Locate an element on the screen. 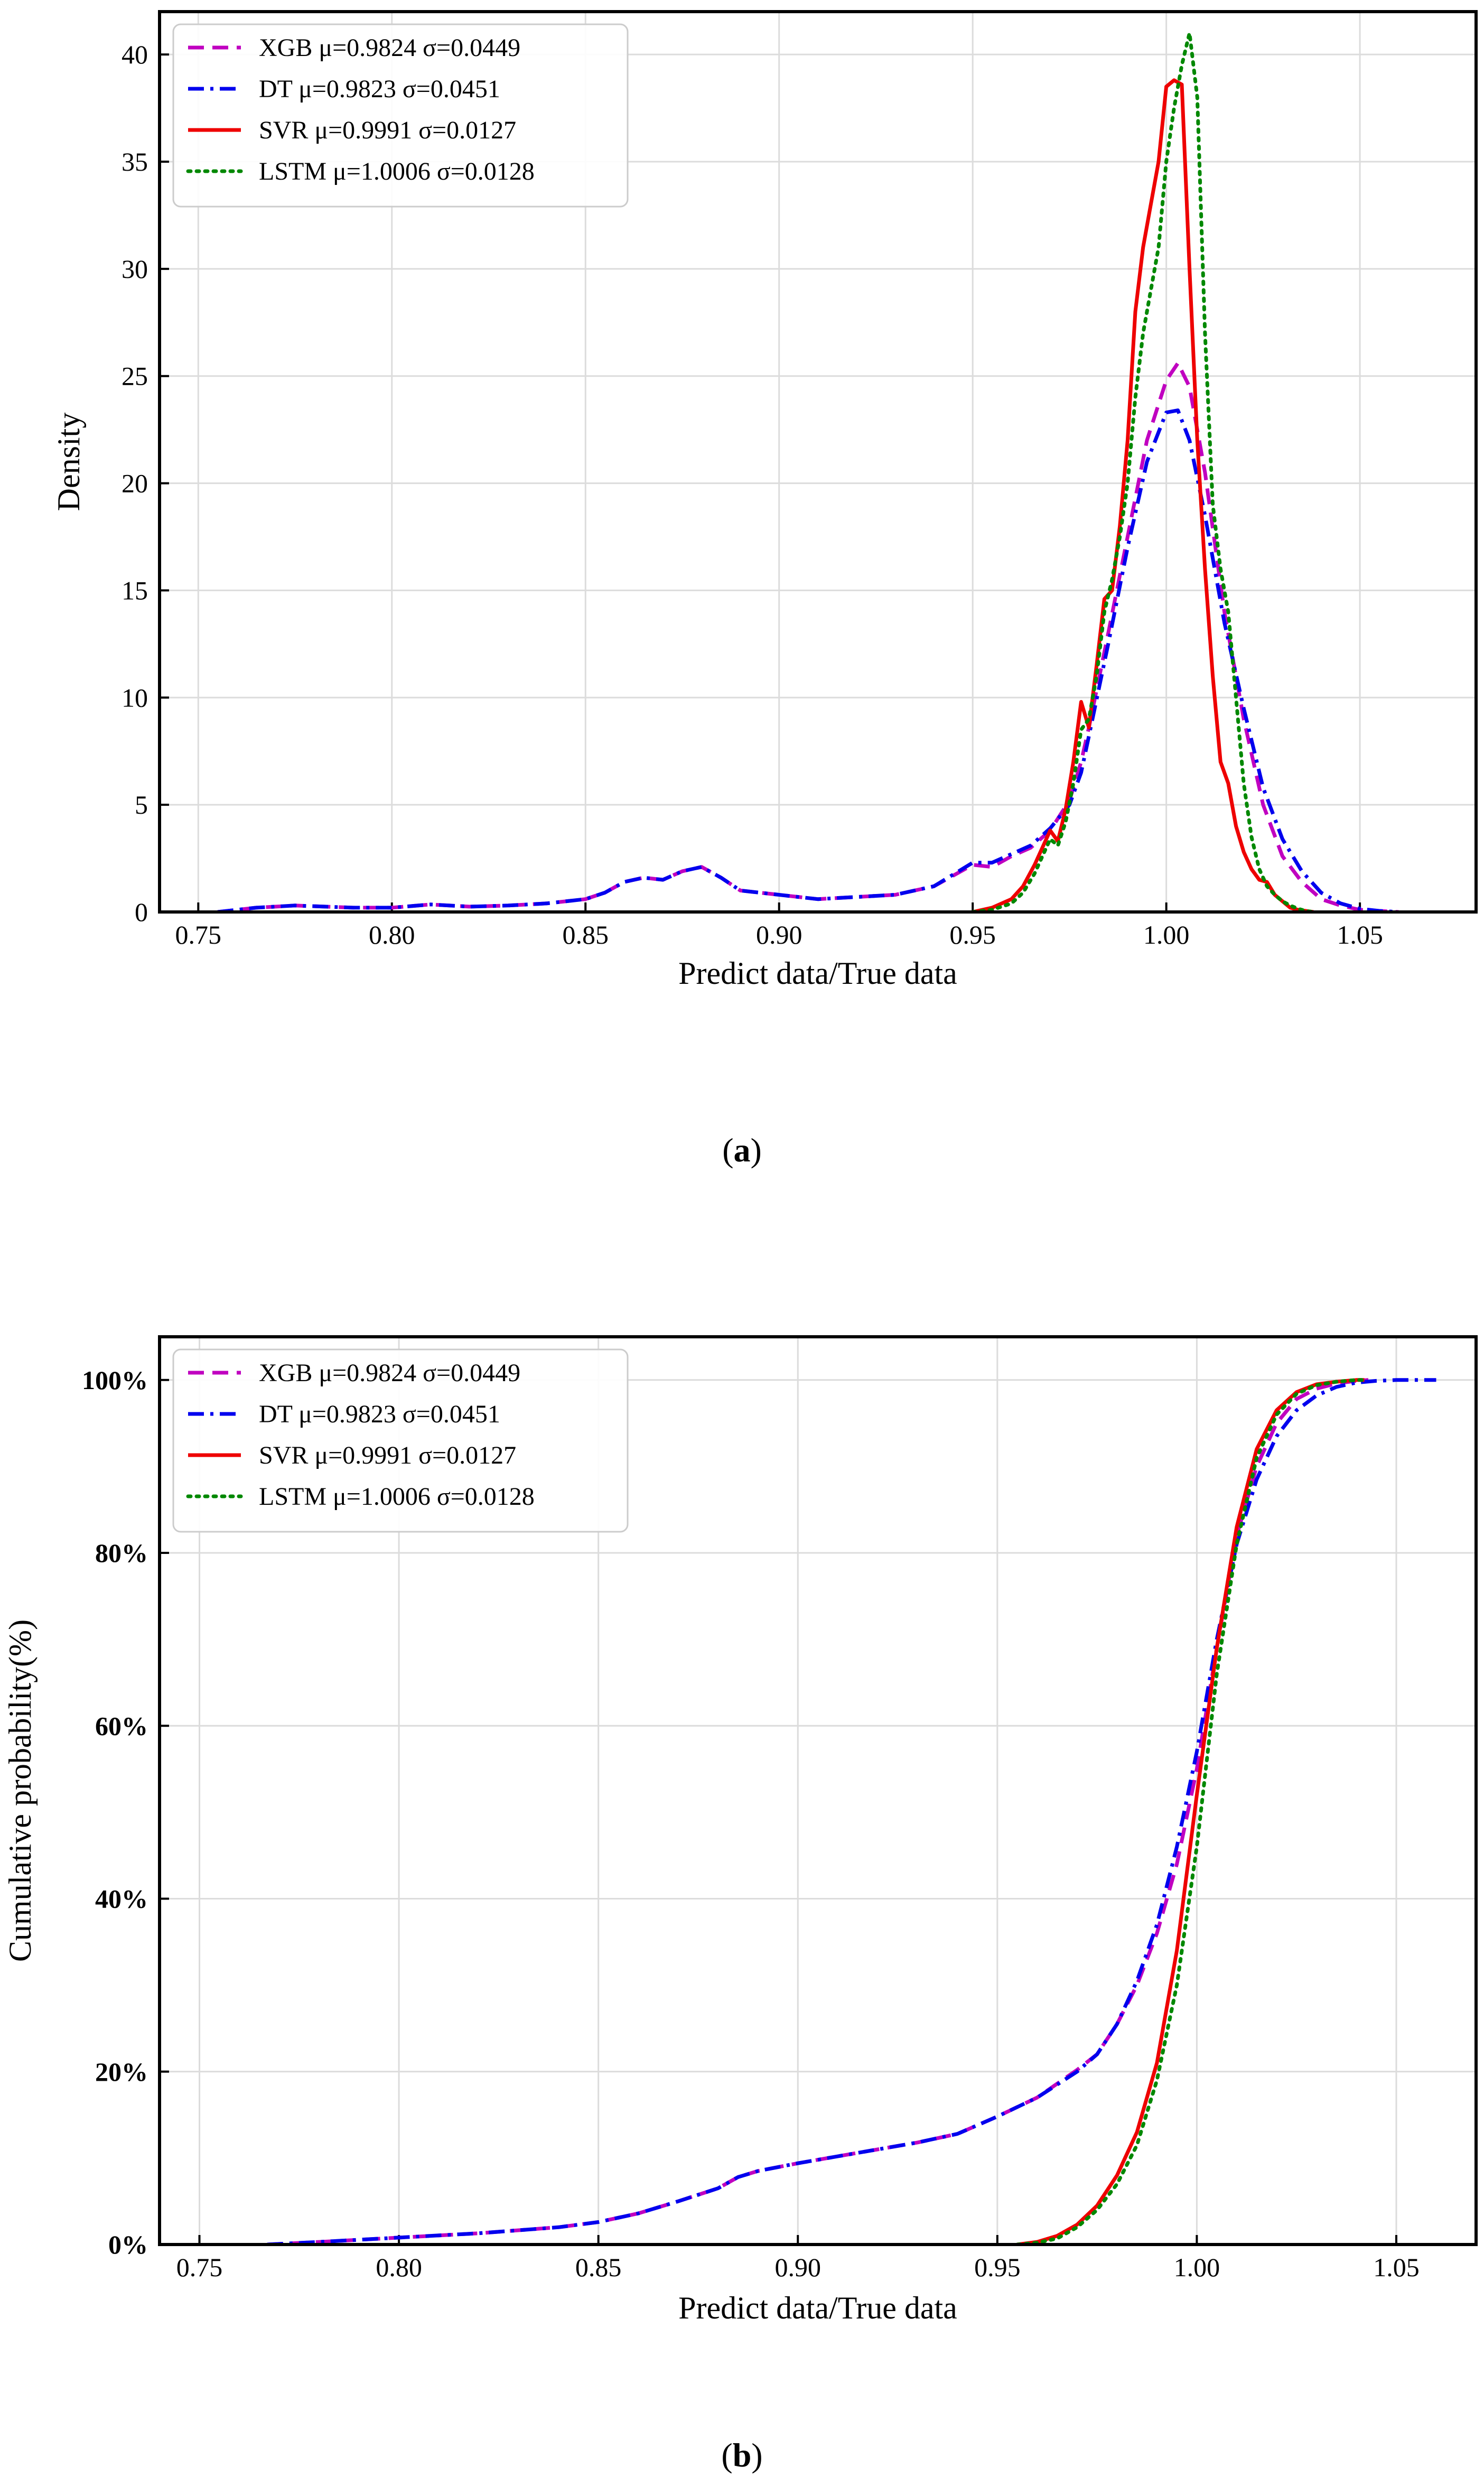 This screenshot has width=1484, height=2477. y-tick-label: 20% is located at coordinates (121, 2072).